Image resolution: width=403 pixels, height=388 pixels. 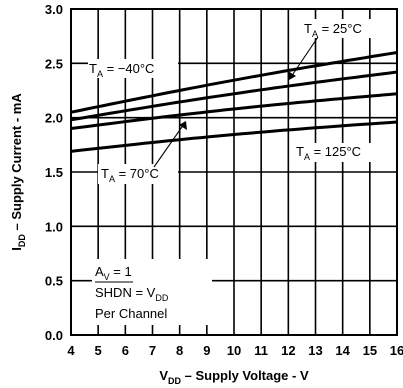 What do you see at coordinates (261, 350) in the screenshot?
I see `x-tick-label-11: 11` at bounding box center [261, 350].